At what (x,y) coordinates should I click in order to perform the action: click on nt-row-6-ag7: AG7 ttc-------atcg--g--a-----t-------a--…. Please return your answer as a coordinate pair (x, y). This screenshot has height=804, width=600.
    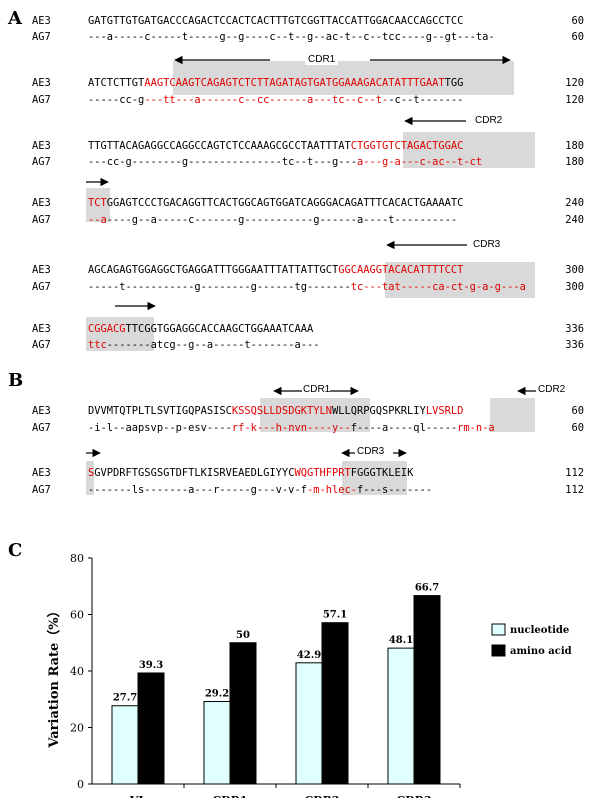
    Looking at the image, I should click on (300, 345).